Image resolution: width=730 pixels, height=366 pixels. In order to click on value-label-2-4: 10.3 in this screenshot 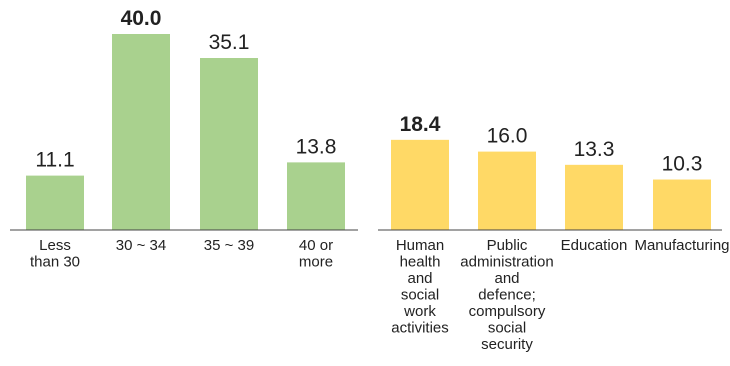, I will do `click(682, 164)`.